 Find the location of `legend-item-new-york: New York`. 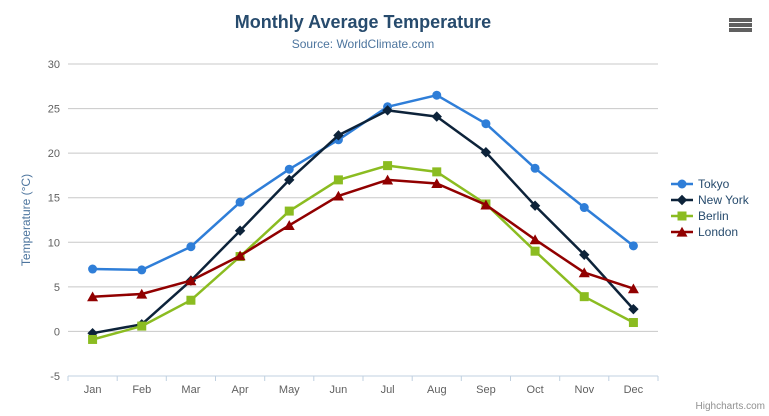

legend-item-new-york: New York is located at coordinates (710, 200).